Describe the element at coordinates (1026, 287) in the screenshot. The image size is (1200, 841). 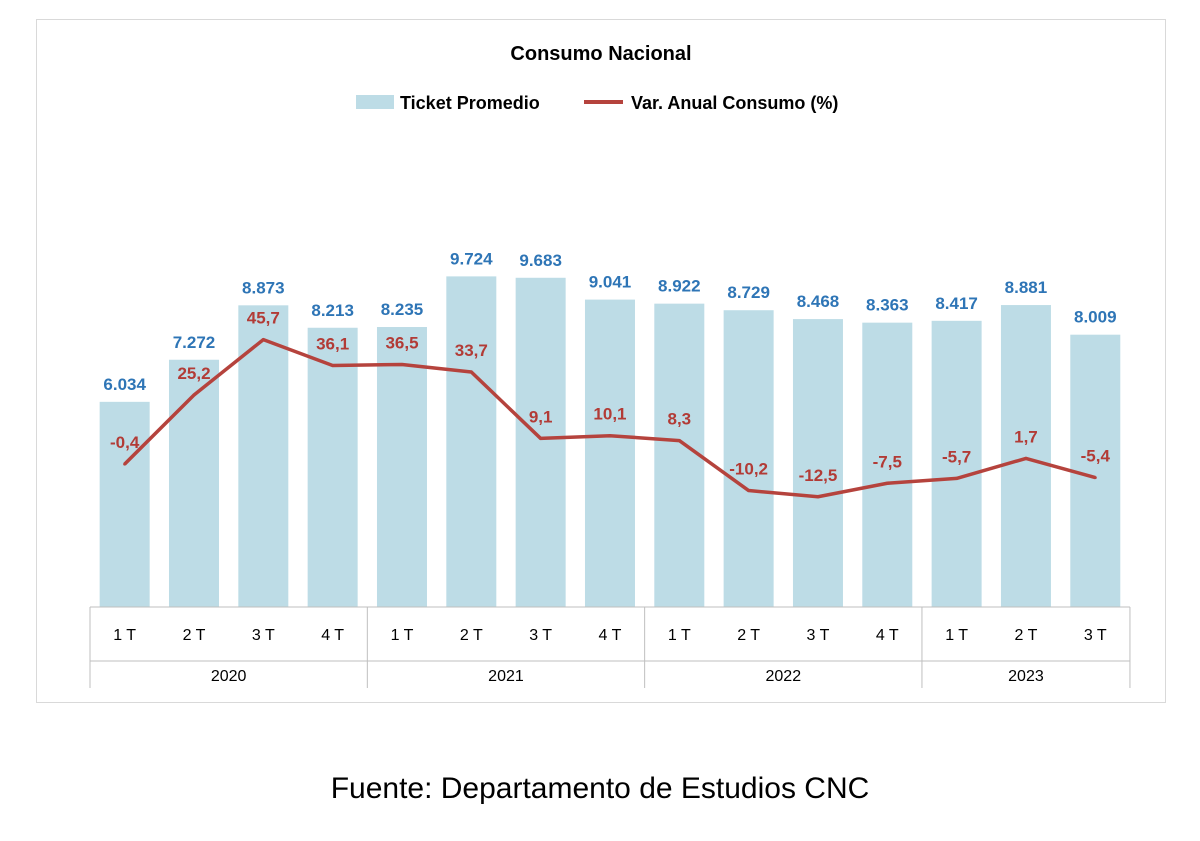
I see `bar-value-label: 8.881` at that location.